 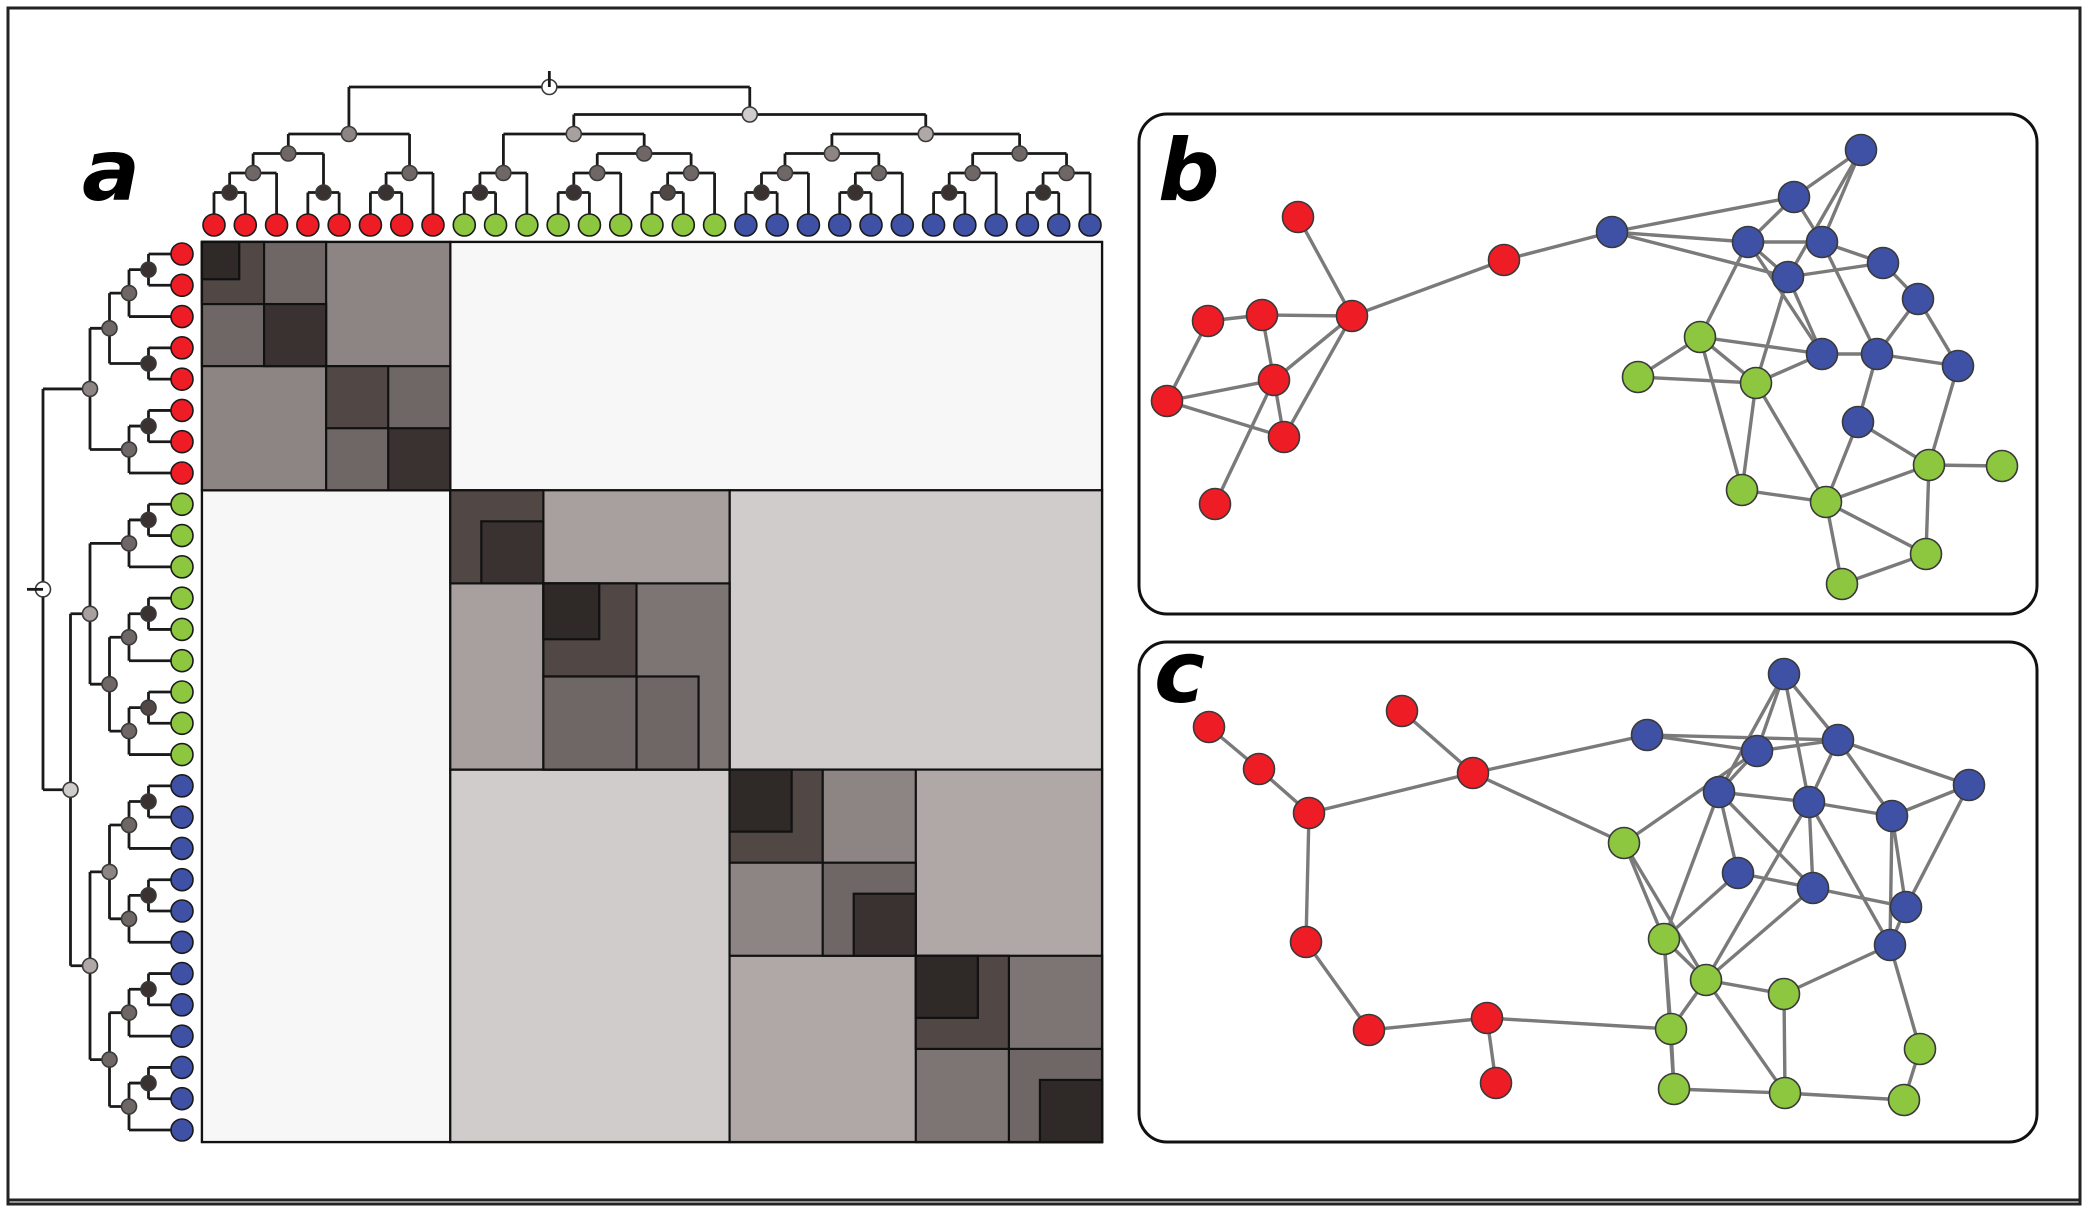 I want to click on block-blue-b2x-top, so click(x=1071, y=1111).